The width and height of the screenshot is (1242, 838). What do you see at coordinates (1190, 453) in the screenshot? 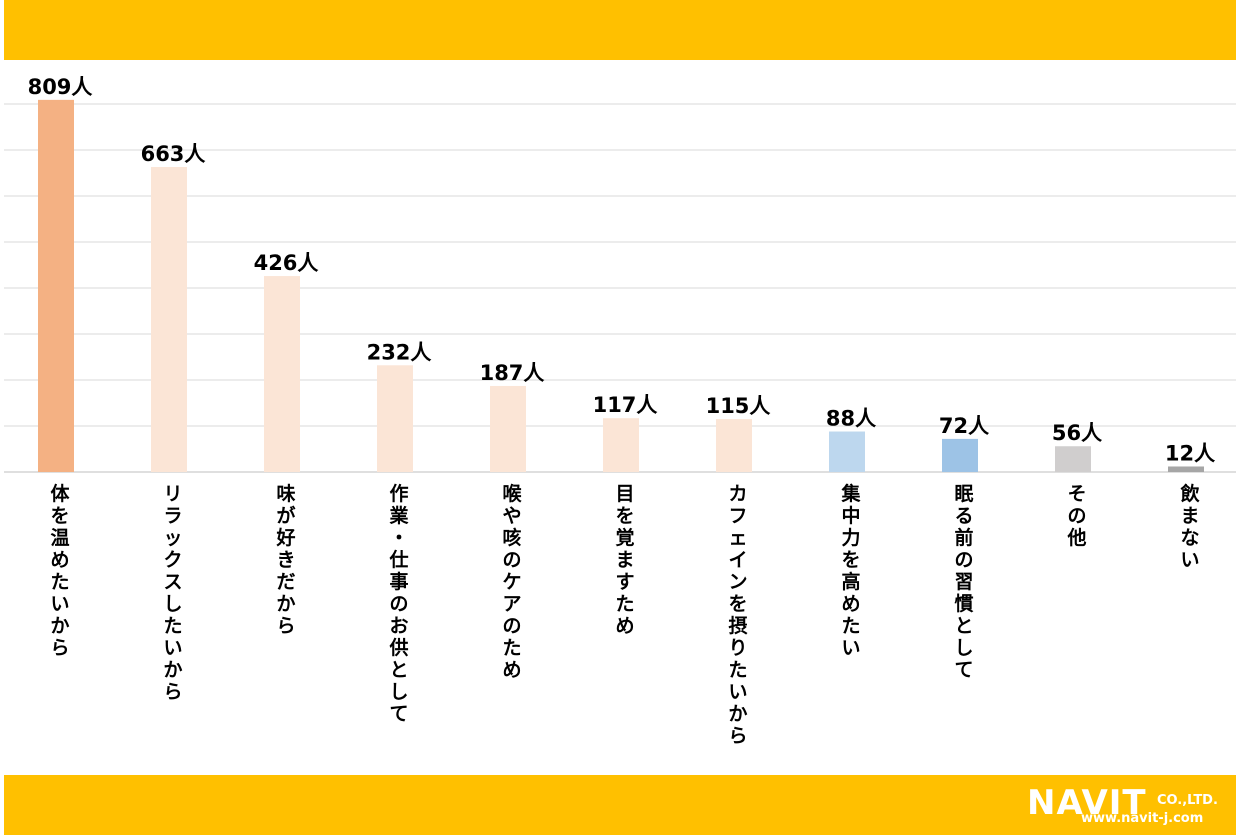
I see `value-label: 12人` at bounding box center [1190, 453].